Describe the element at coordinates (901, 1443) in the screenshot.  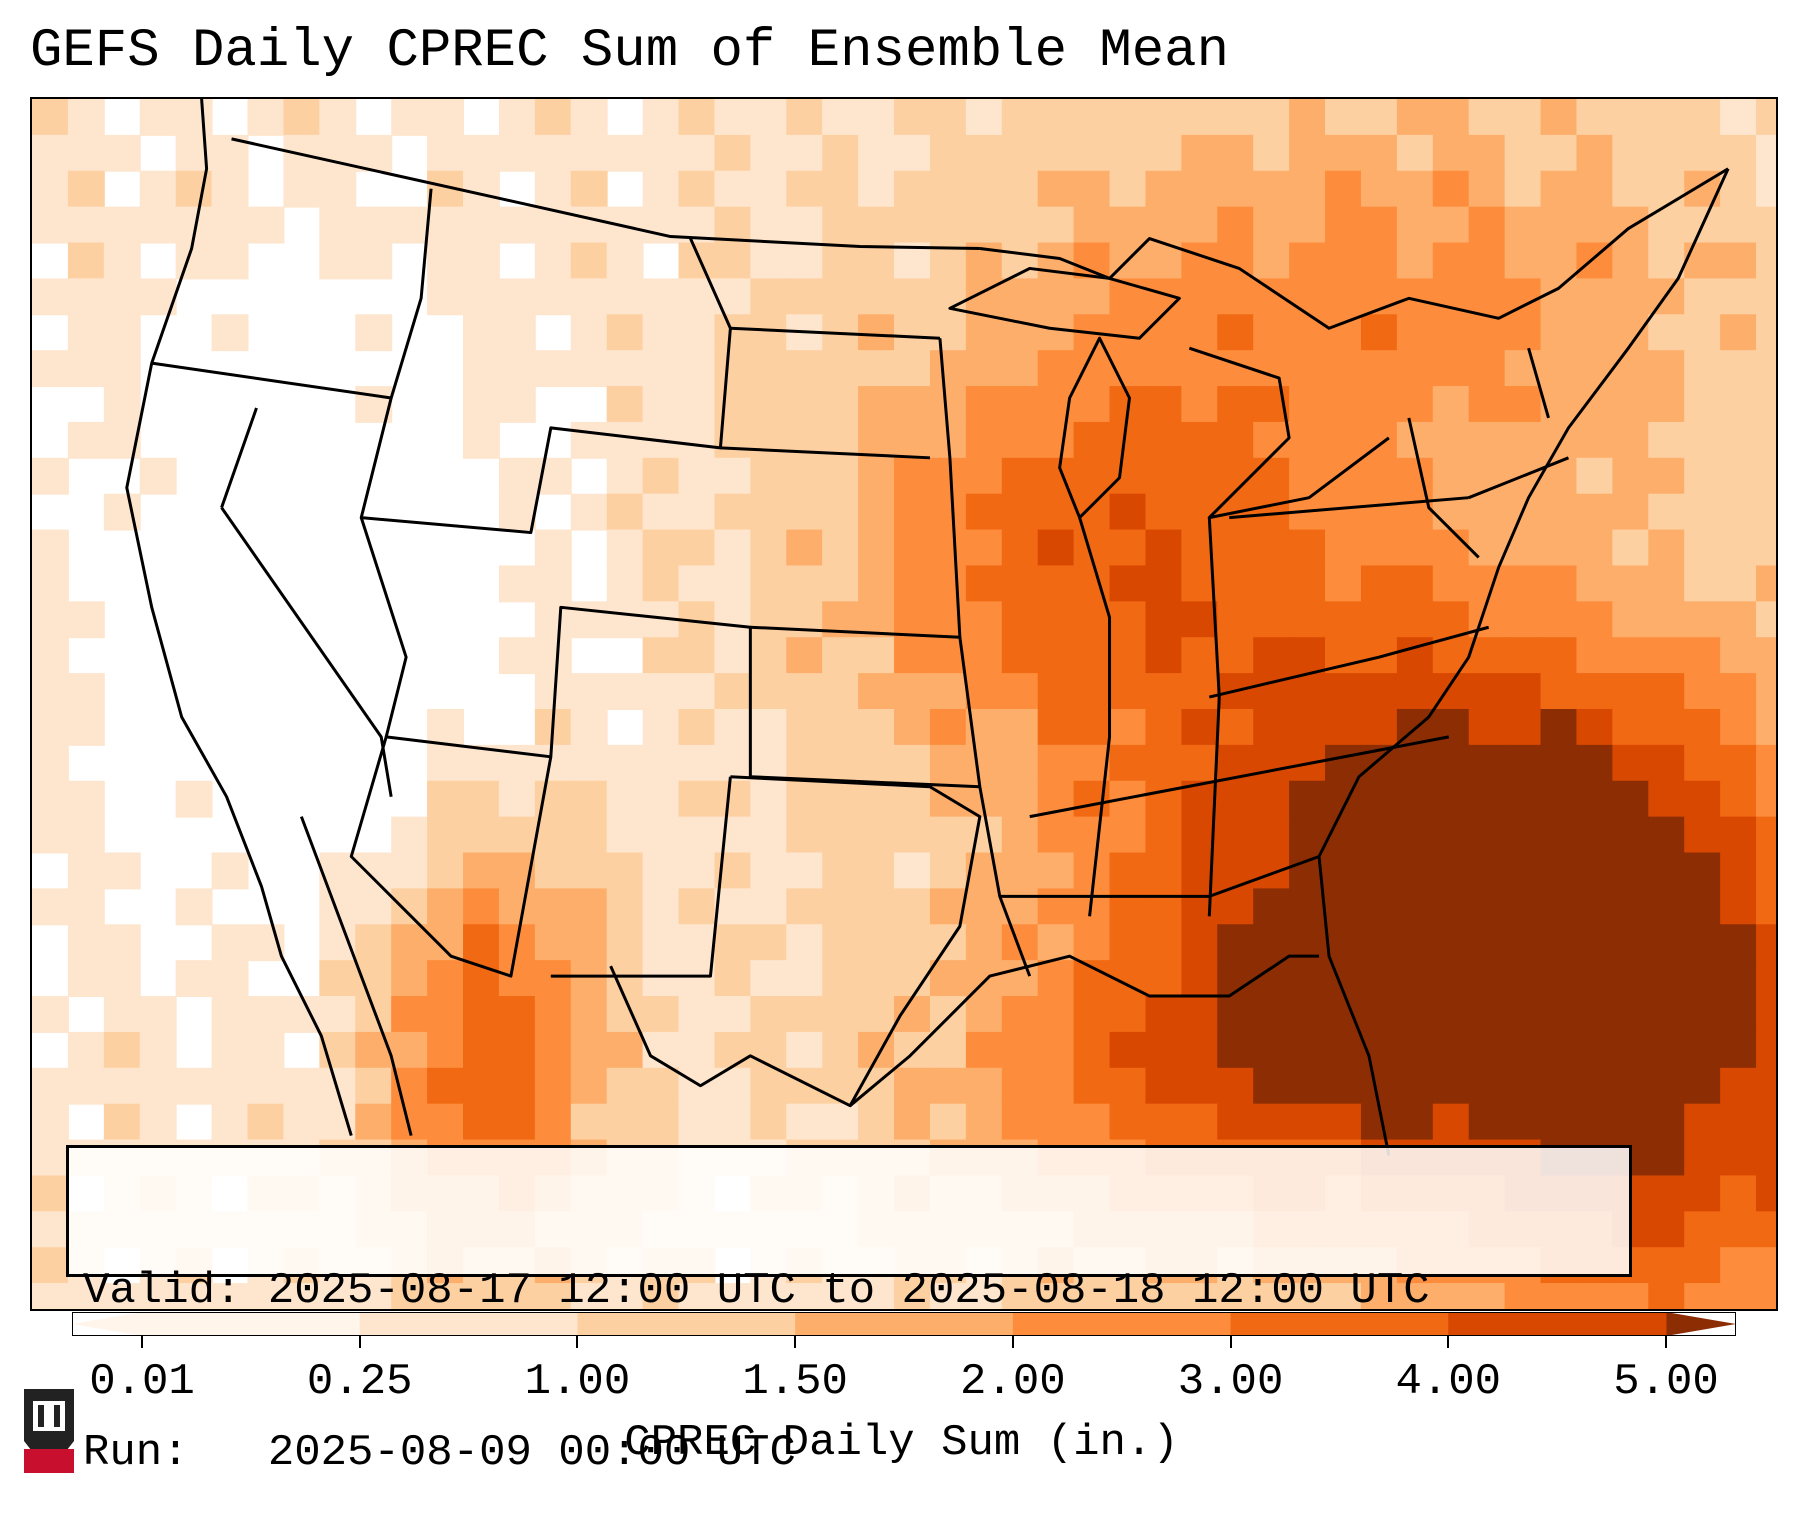
I see `colorbar-label: CPREC Daily Sum (in.)` at that location.